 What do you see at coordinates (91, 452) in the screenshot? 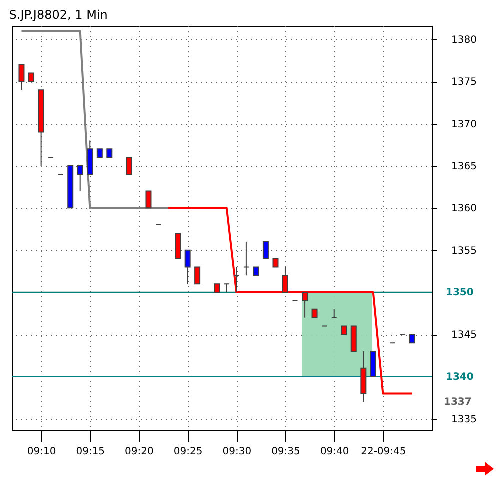
I see `x-tick-label: 09:15` at bounding box center [91, 452].